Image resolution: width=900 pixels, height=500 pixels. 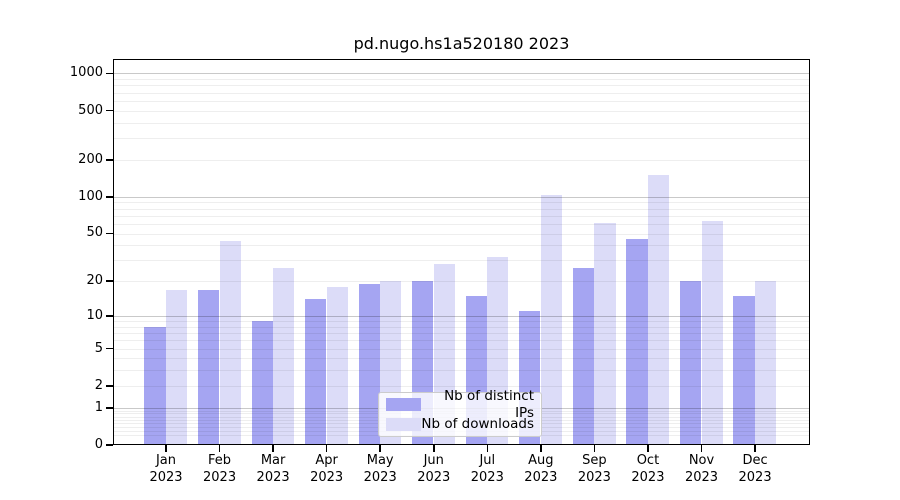 I want to click on x-tick-label-dec: Dec 2023, so click(x=755, y=469).